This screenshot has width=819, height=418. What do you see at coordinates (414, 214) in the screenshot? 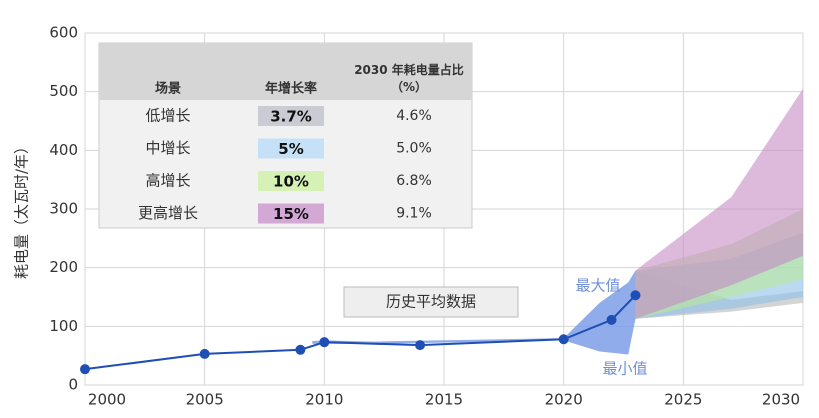
I see `table-cell: 9.1%` at bounding box center [414, 214].